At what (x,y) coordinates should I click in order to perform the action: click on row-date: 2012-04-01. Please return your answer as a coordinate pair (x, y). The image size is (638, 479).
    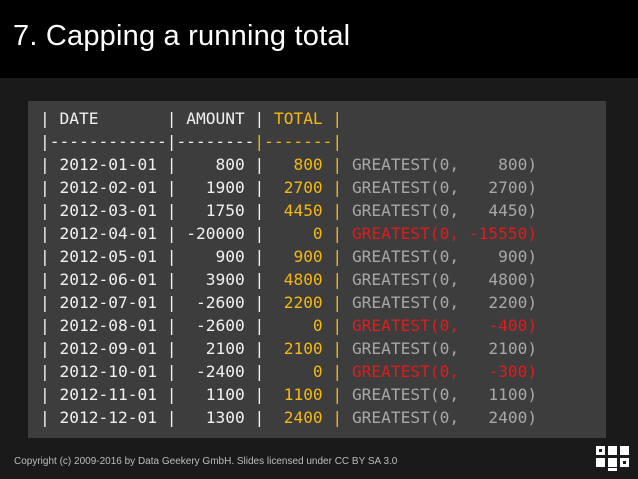
    Looking at the image, I should click on (108, 233).